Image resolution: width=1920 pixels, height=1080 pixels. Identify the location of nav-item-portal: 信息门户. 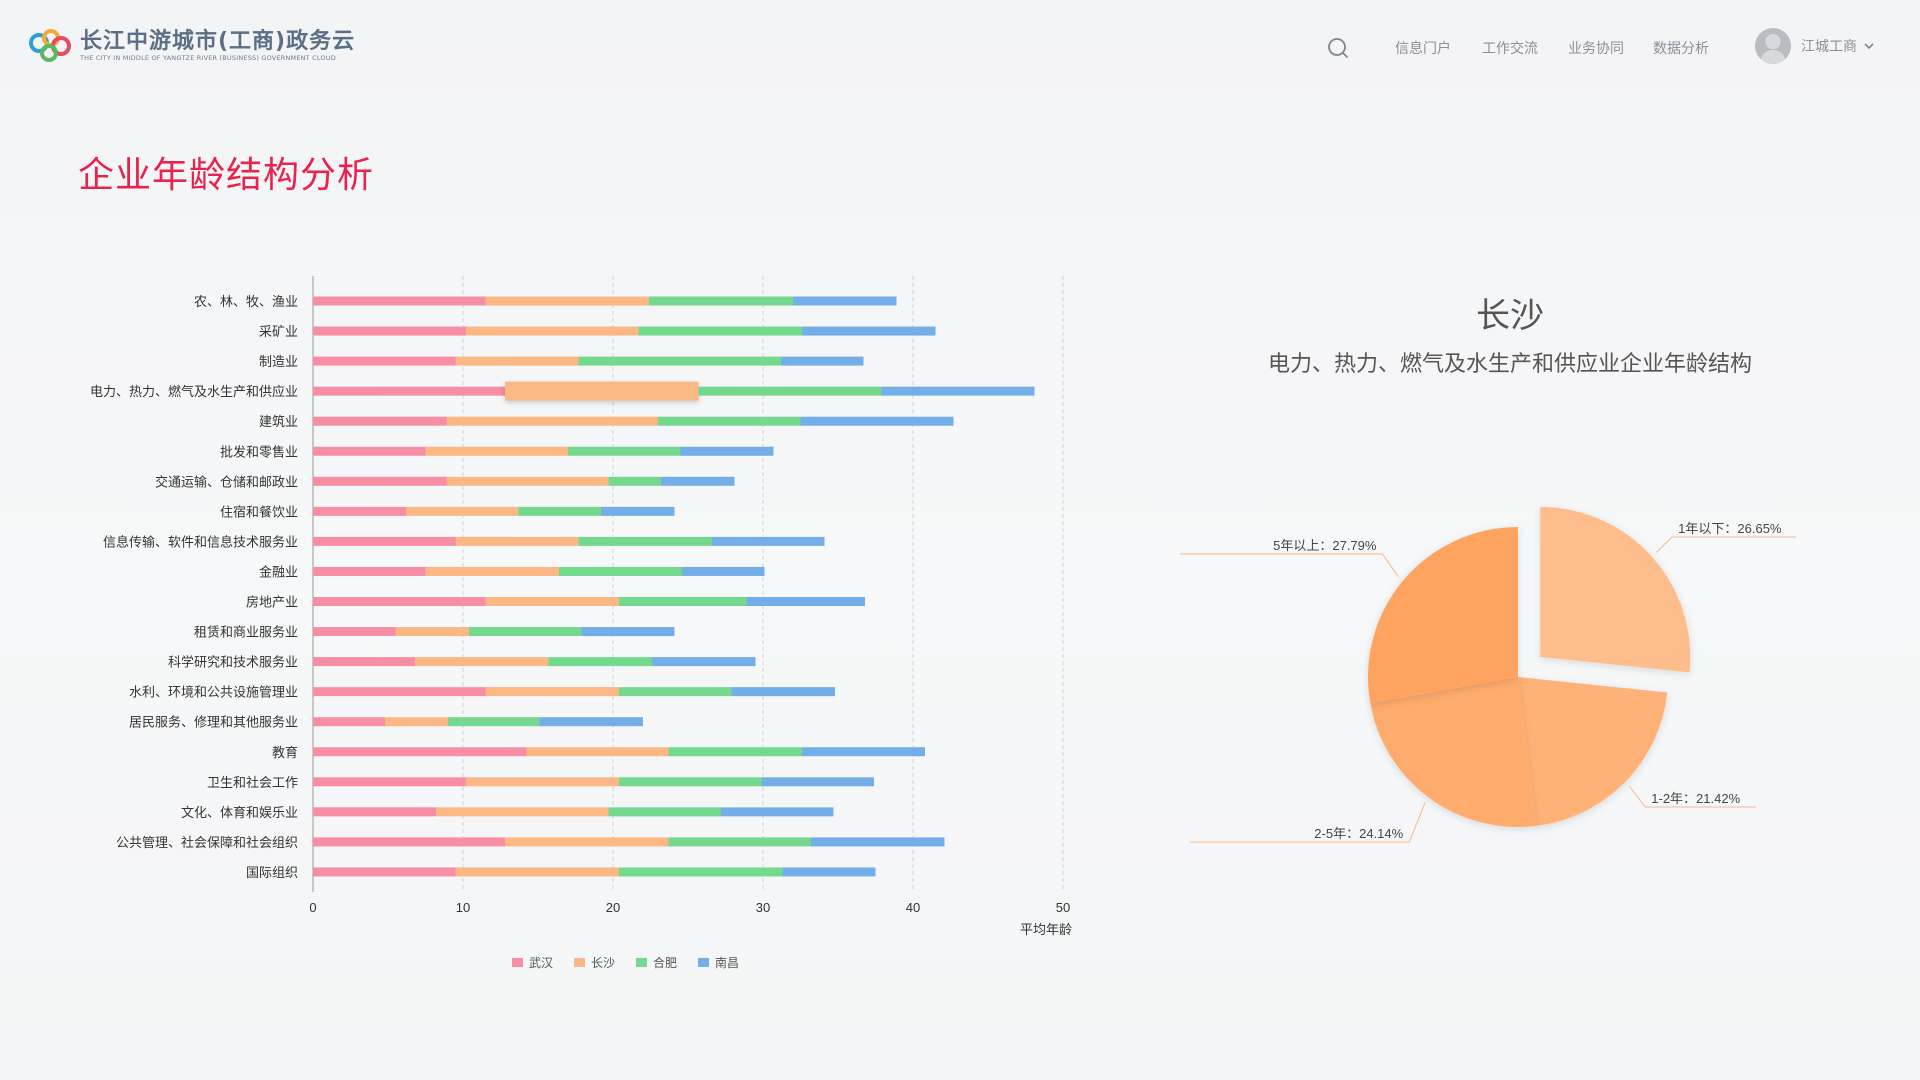
(1423, 49).